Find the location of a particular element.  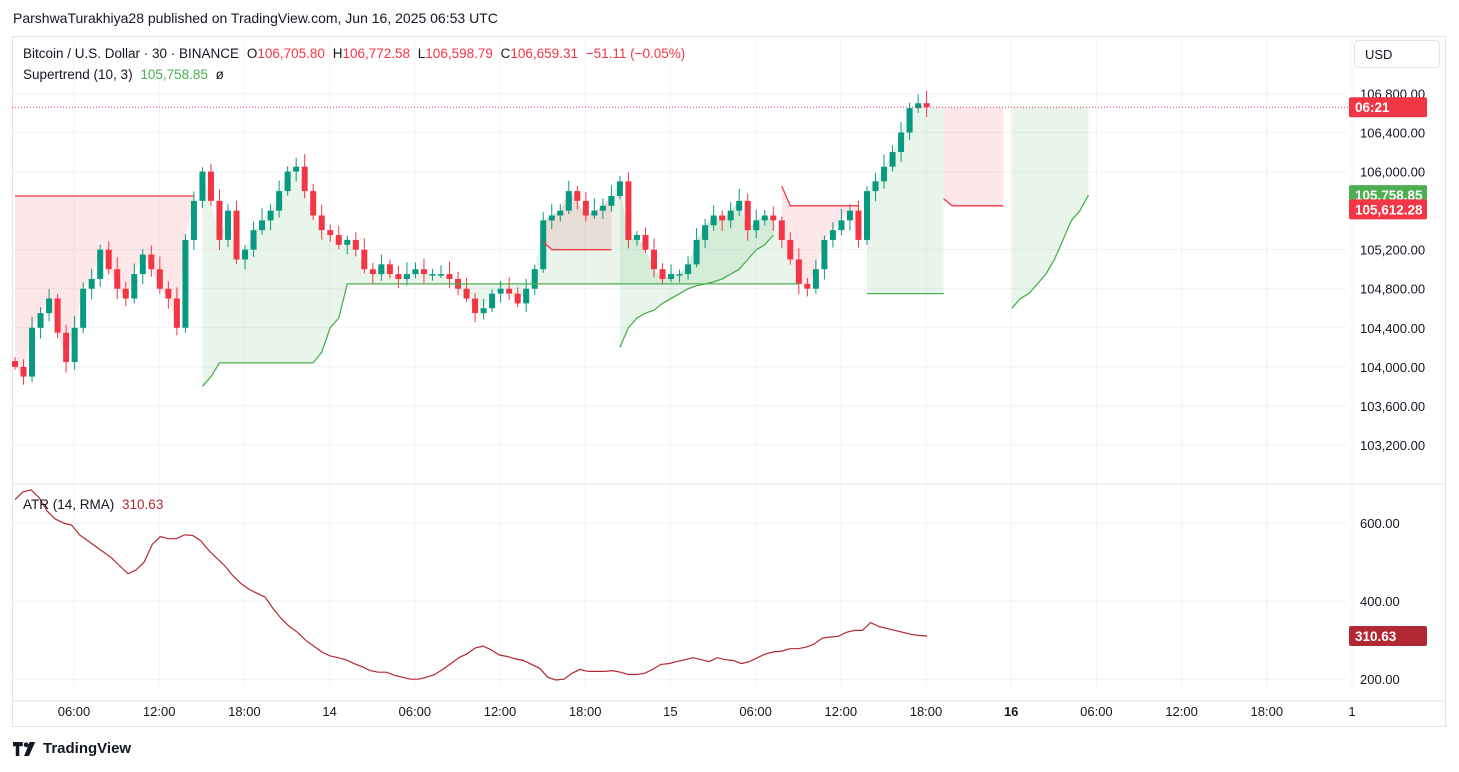

price-badge: 105,612.28 is located at coordinates (1388, 209).